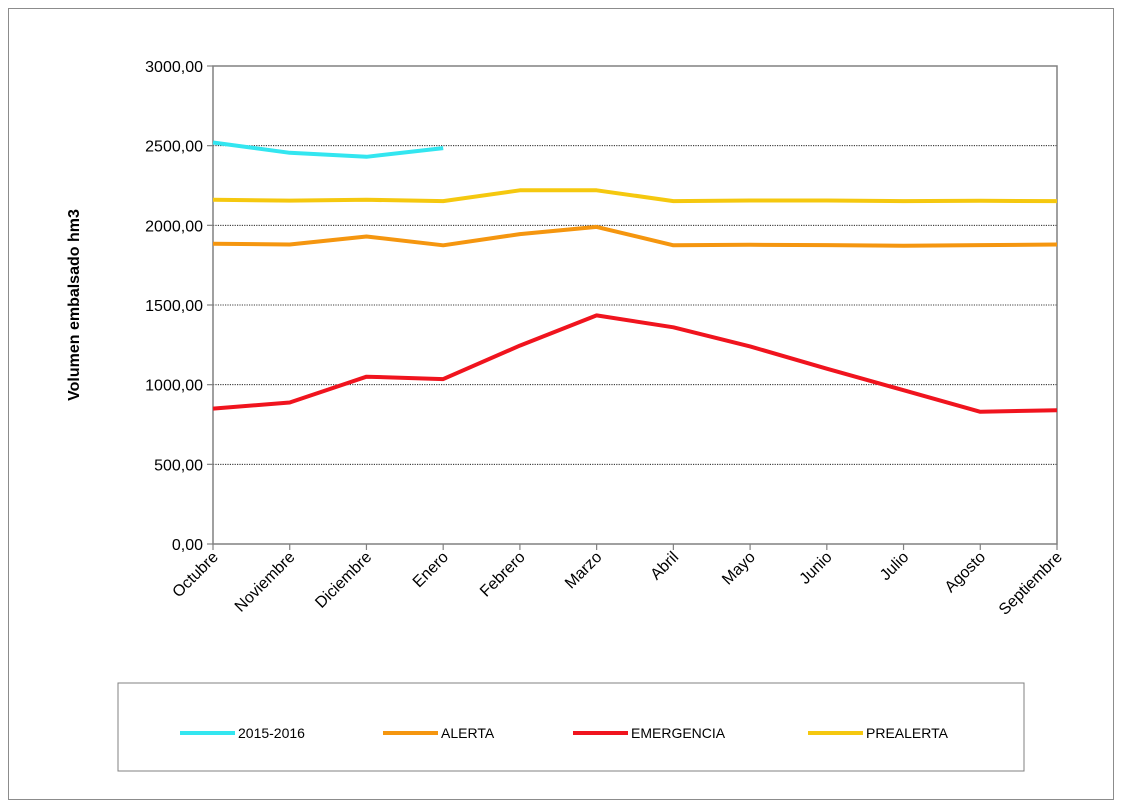 This screenshot has height=809, width=1124. I want to click on x-tick-label: Octubre, so click(196, 575).